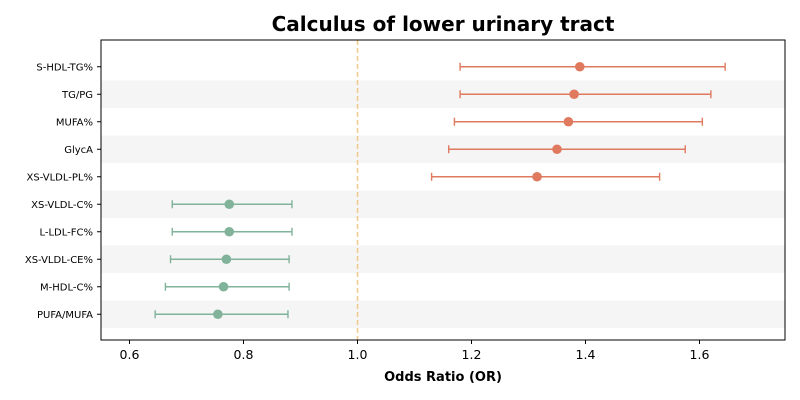 The height and width of the screenshot is (400, 800). What do you see at coordinates (66, 287) in the screenshot?
I see `y-tick-label: M-HDL-C%` at bounding box center [66, 287].